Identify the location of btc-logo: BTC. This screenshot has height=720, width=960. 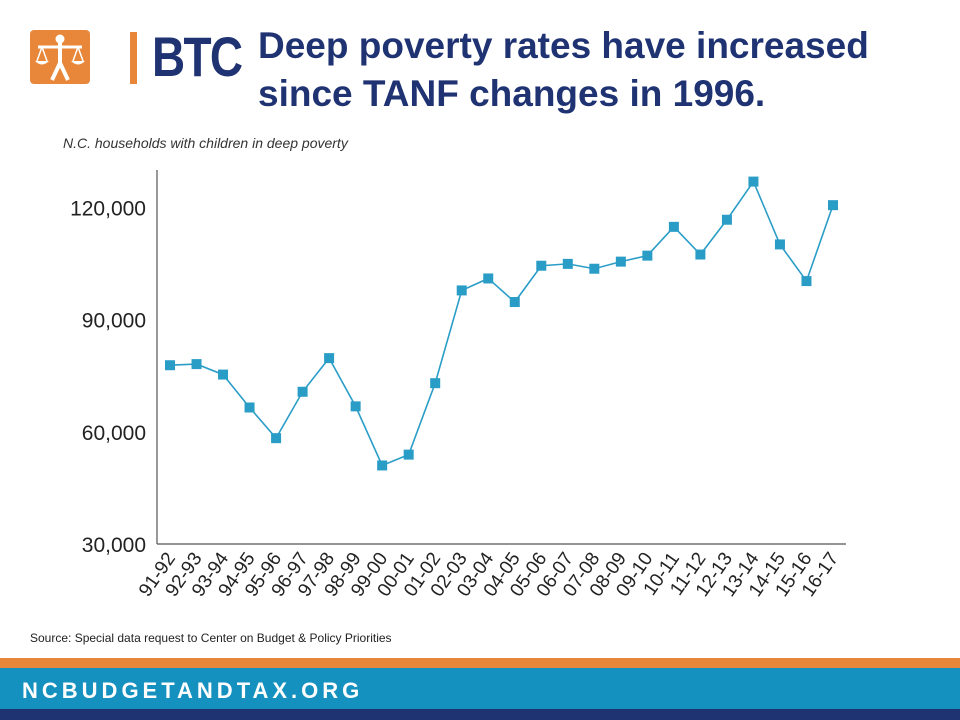
(136, 56).